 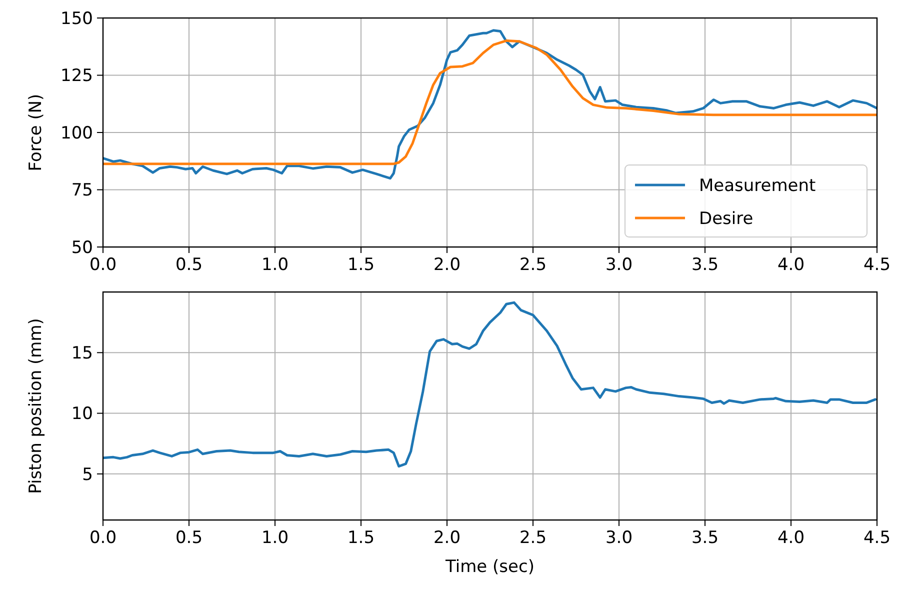 What do you see at coordinates (726, 218) in the screenshot?
I see `legend-label: Desire` at bounding box center [726, 218].